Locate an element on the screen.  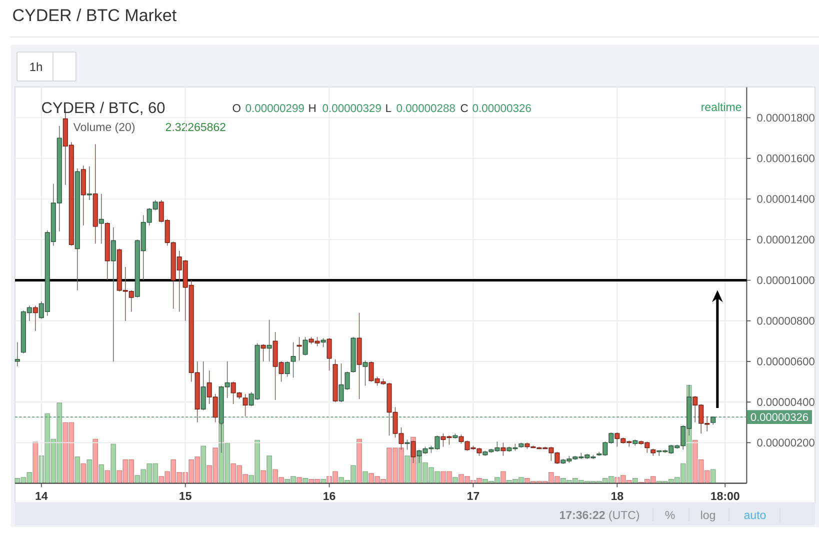
x-tick-label: 16 is located at coordinates (330, 496).